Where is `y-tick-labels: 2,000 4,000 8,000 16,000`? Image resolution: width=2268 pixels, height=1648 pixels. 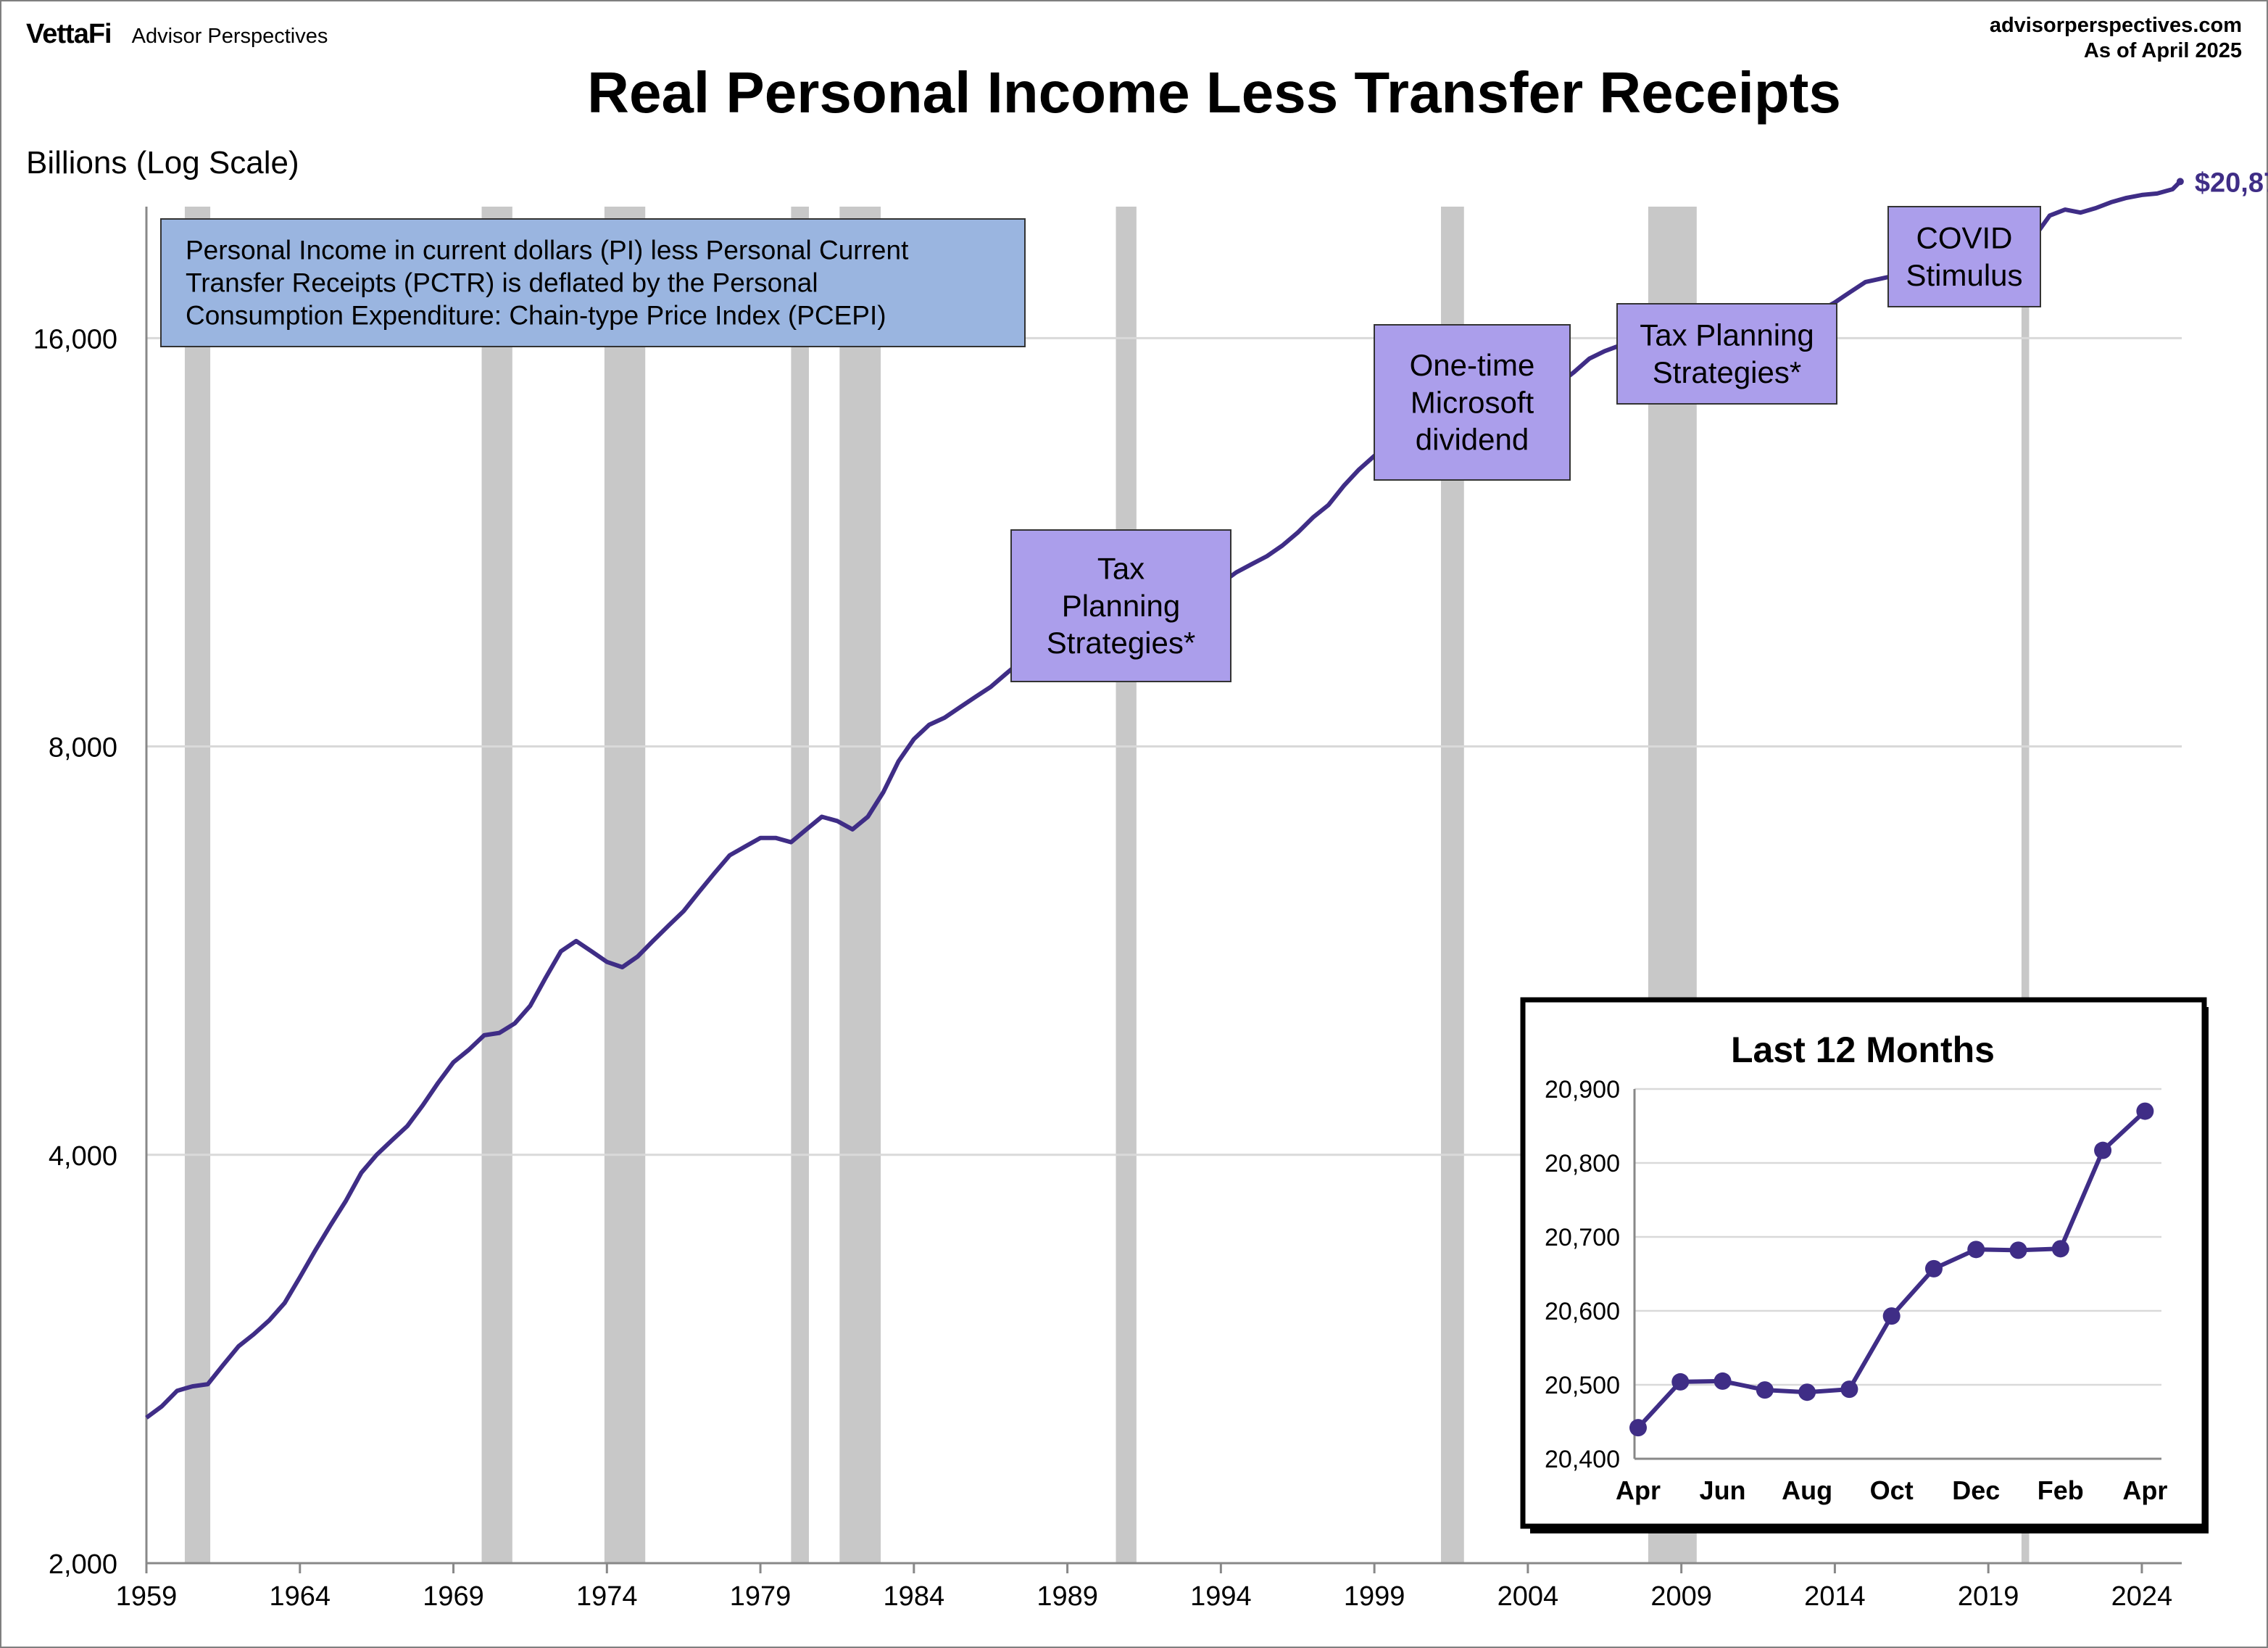 y-tick-labels: 2,000 4,000 8,000 16,000 is located at coordinates (75, 952).